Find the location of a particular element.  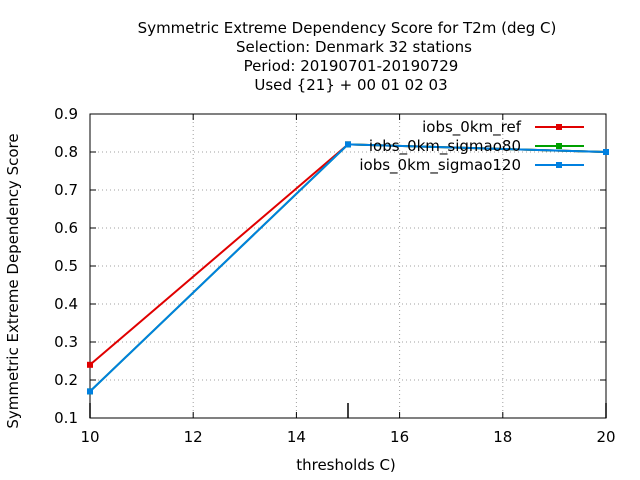

y-tick-label: 0.2 is located at coordinates (66, 380).